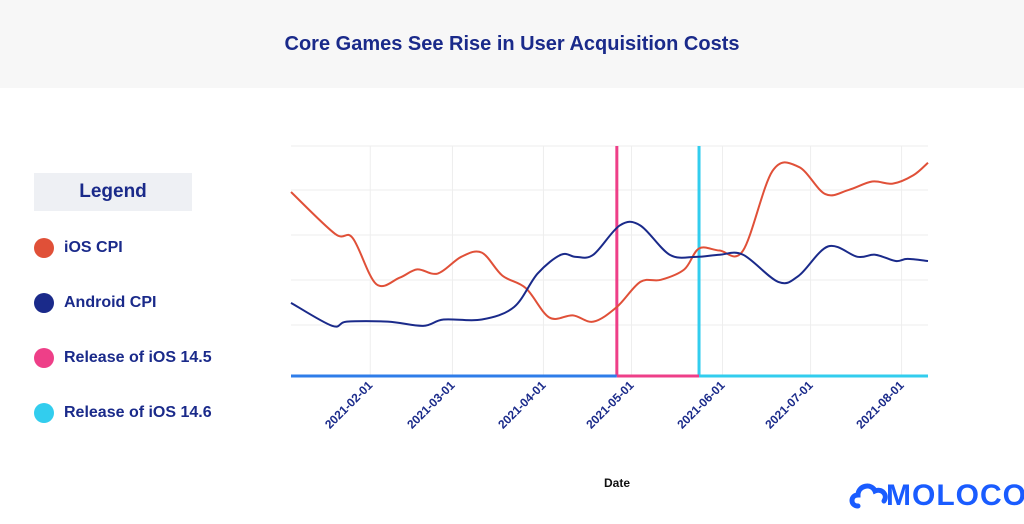  I want to click on legend-label: iOS CPI, so click(93, 247).